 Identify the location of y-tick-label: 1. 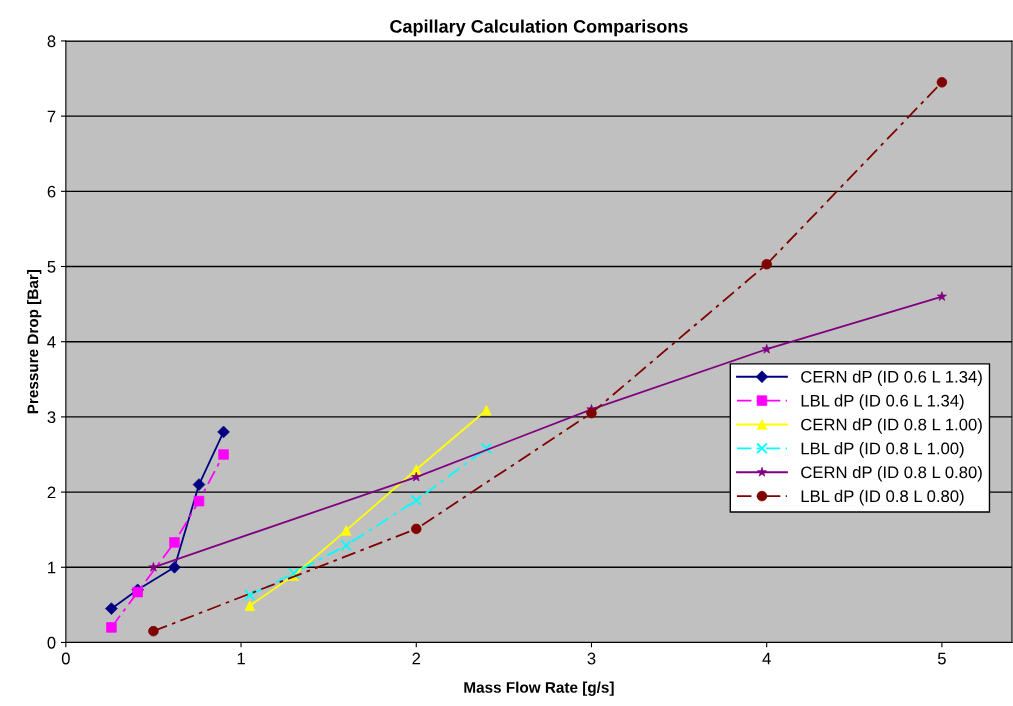
(52, 567).